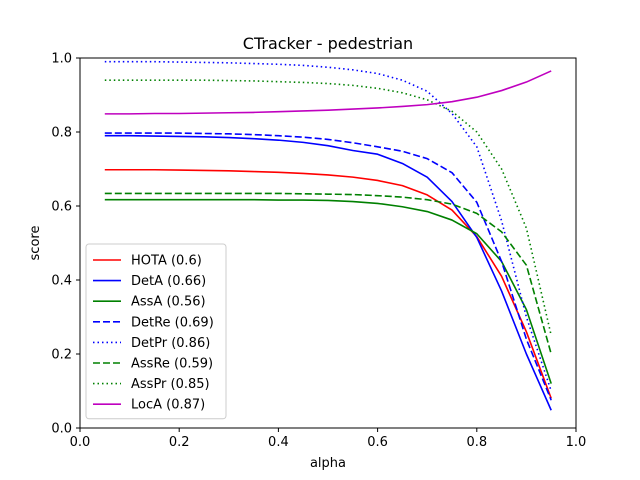  I want to click on y-tick-label: 0.4, so click(61, 281).